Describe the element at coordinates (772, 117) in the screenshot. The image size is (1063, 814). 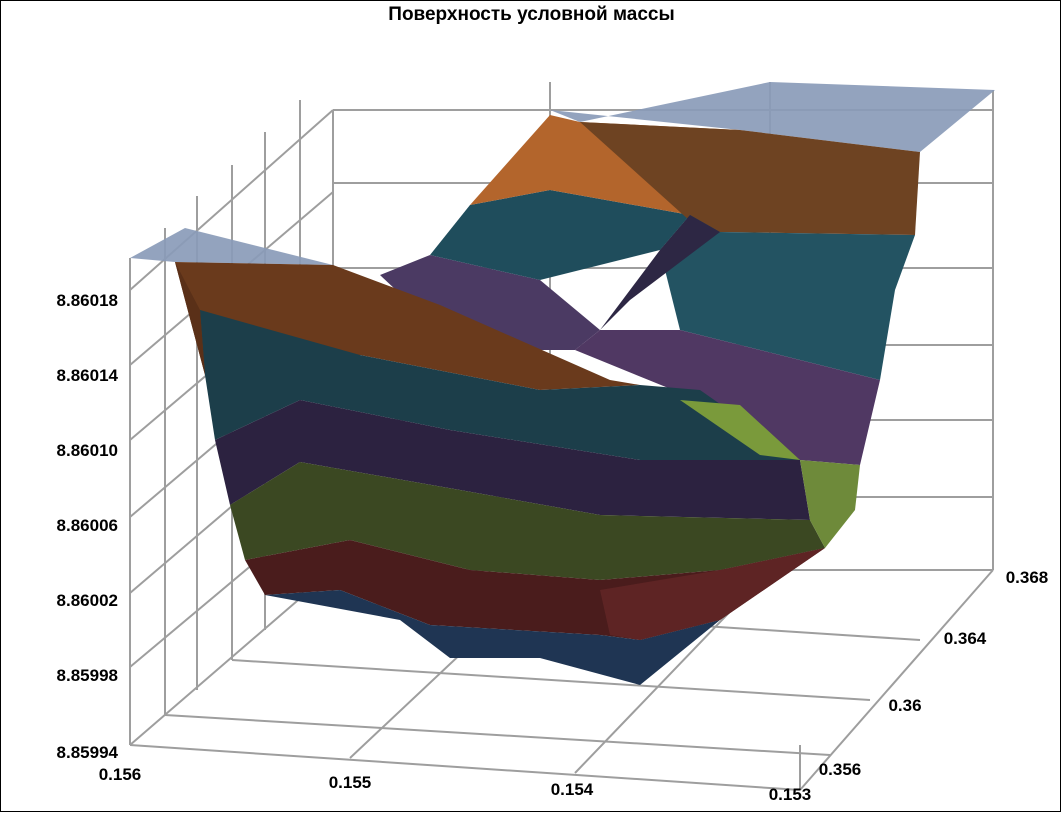
I see `surface-band-top-right` at that location.